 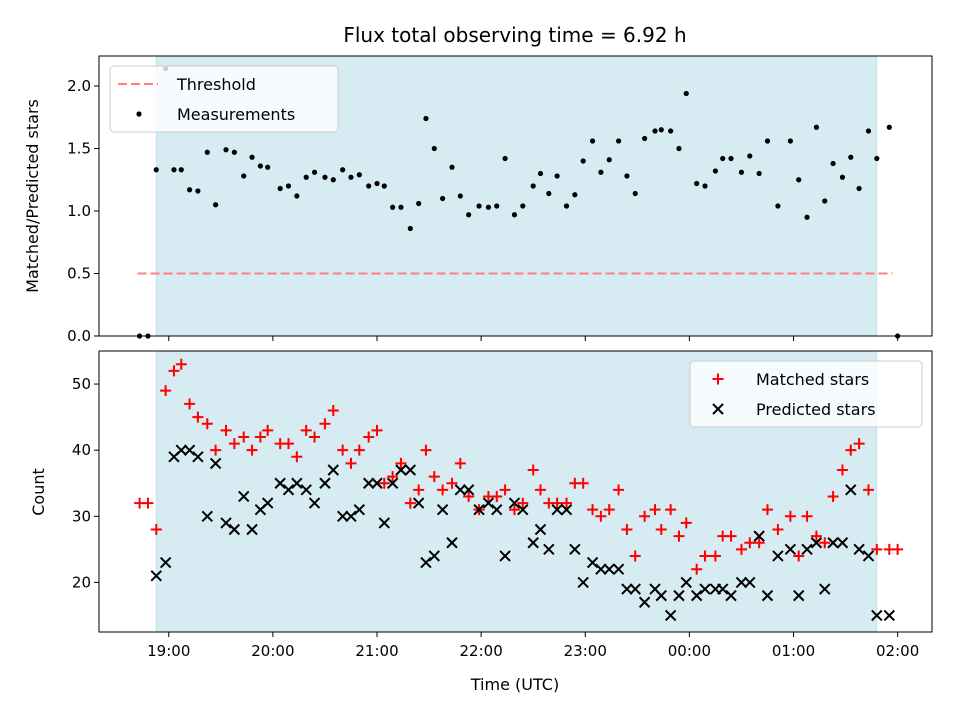 I want to click on x-tick-label: 19:00, so click(x=168, y=651).